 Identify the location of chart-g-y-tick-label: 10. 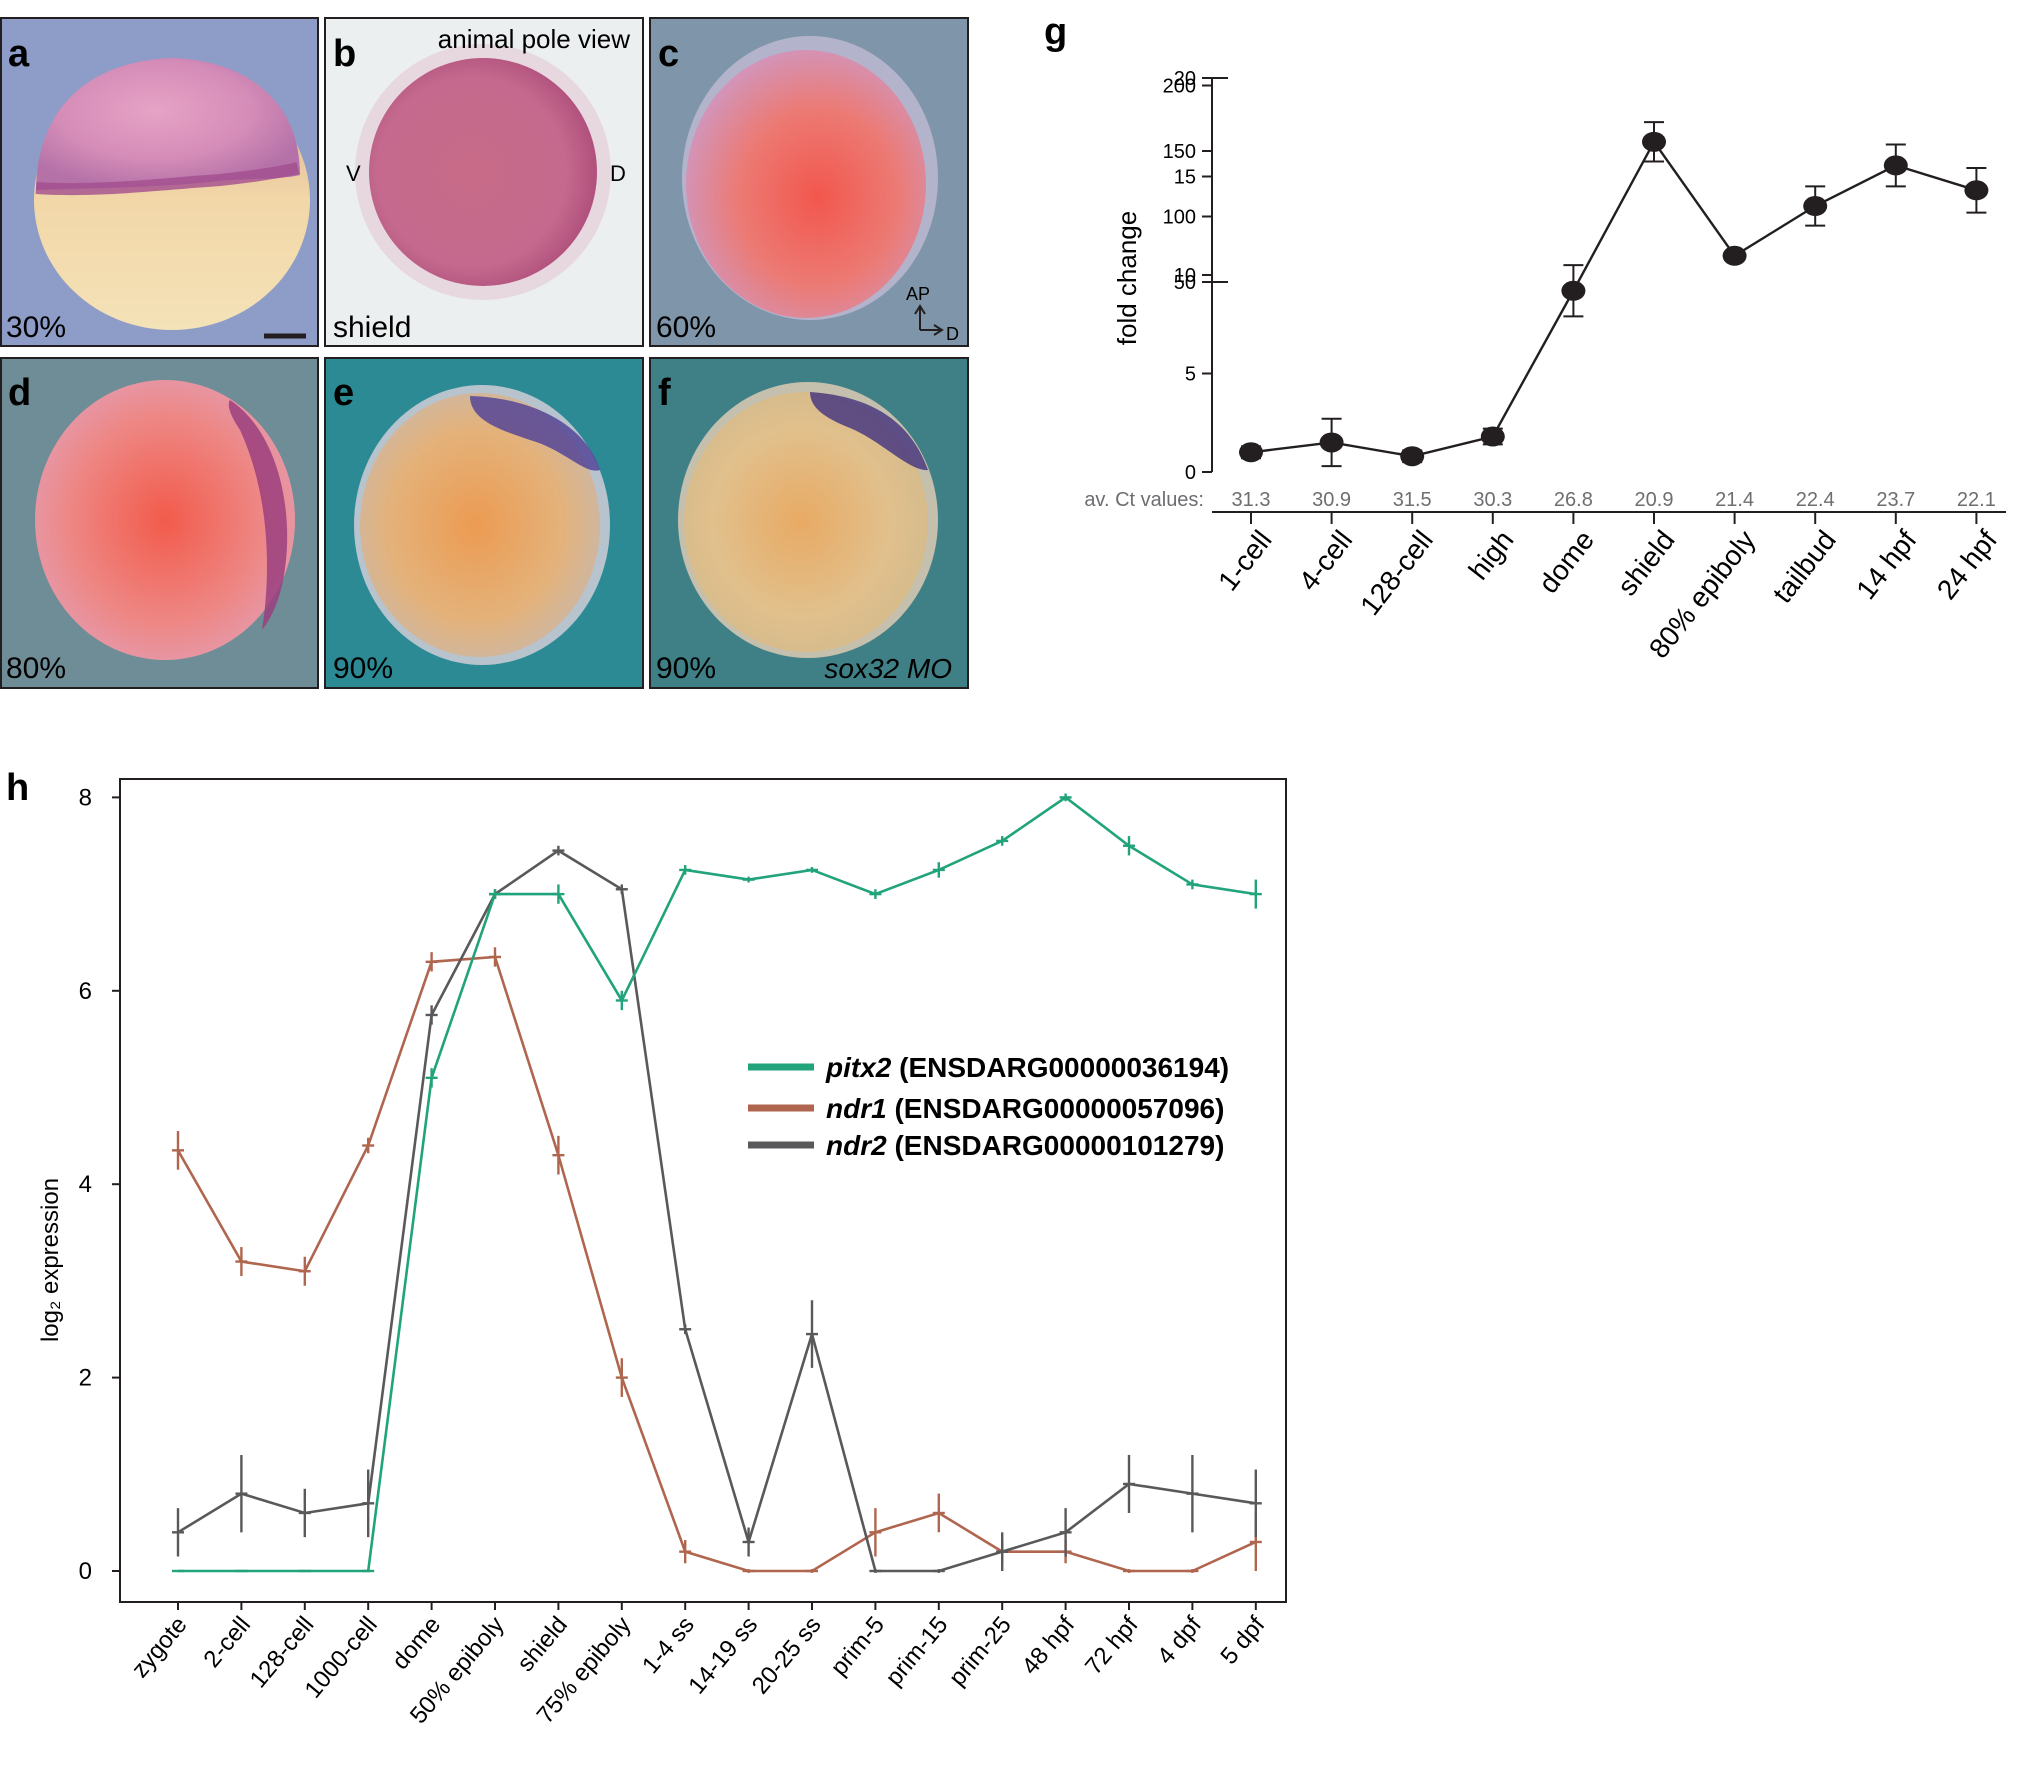
(1185, 276).